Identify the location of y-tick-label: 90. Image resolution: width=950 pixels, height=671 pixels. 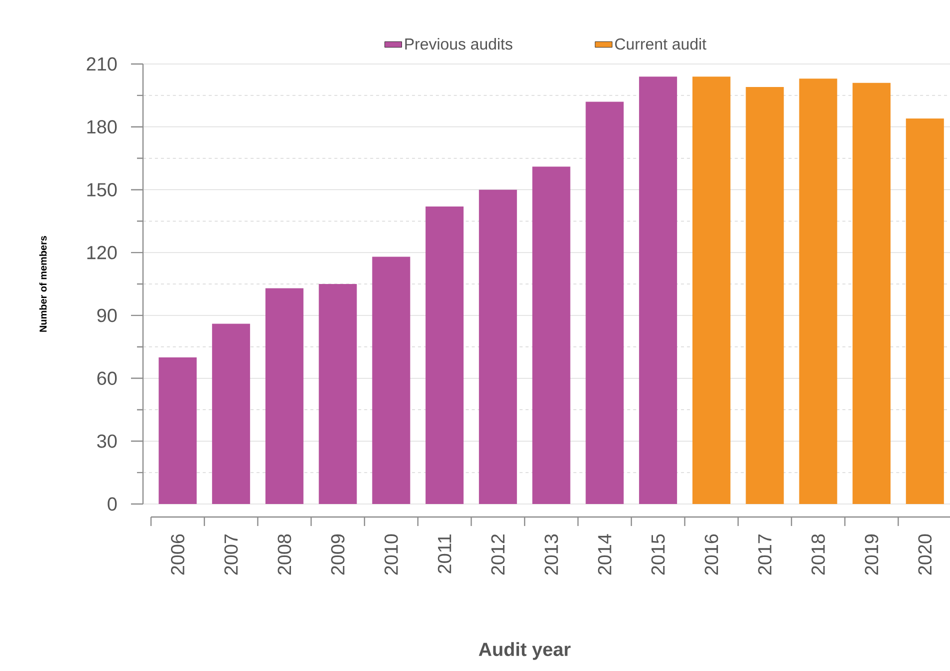
(107, 315).